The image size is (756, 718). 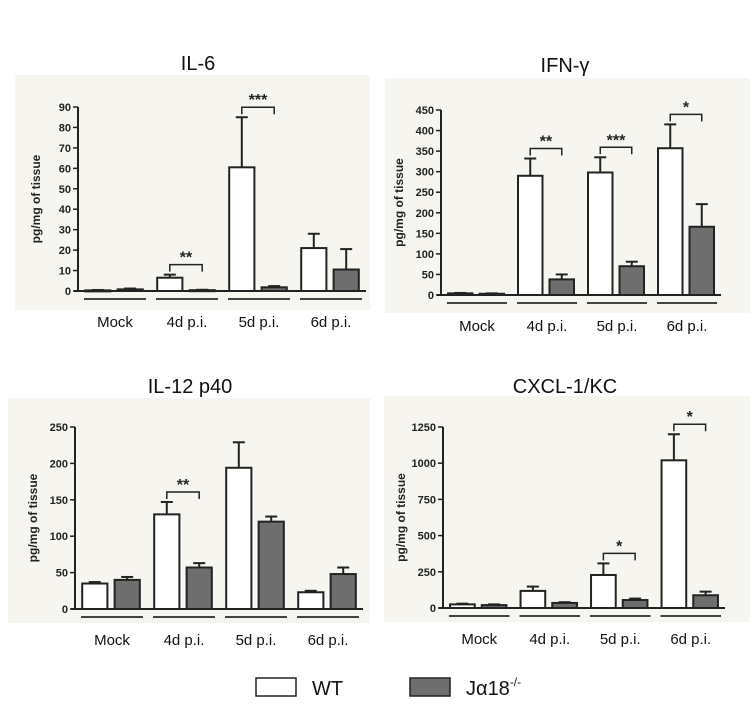 What do you see at coordinates (198, 64) in the screenshot?
I see `chart-title: IL-6` at bounding box center [198, 64].